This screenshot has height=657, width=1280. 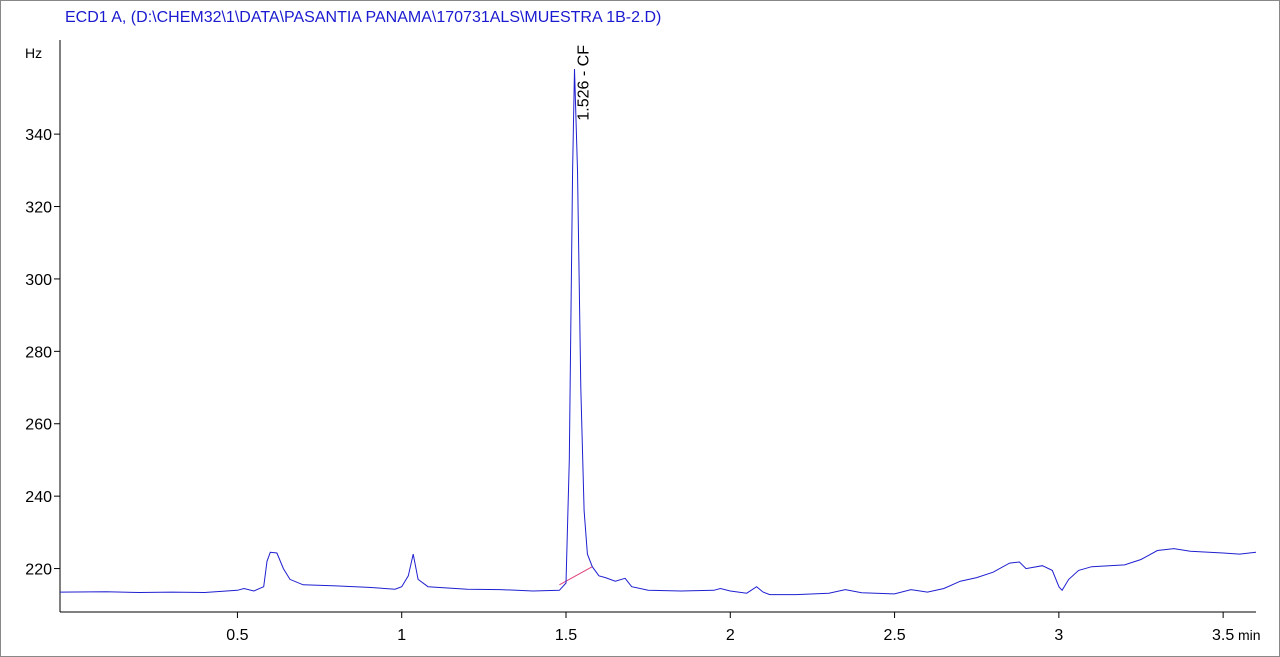 What do you see at coordinates (237, 635) in the screenshot?
I see `x-tick-label: 0.5` at bounding box center [237, 635].